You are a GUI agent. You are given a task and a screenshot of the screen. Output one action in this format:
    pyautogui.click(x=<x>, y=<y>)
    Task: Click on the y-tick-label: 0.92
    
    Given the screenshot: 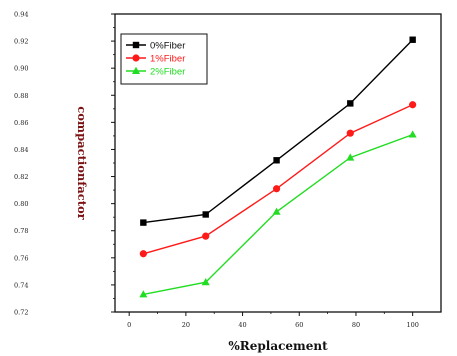 What is the action you would take?
    pyautogui.click(x=21, y=42)
    